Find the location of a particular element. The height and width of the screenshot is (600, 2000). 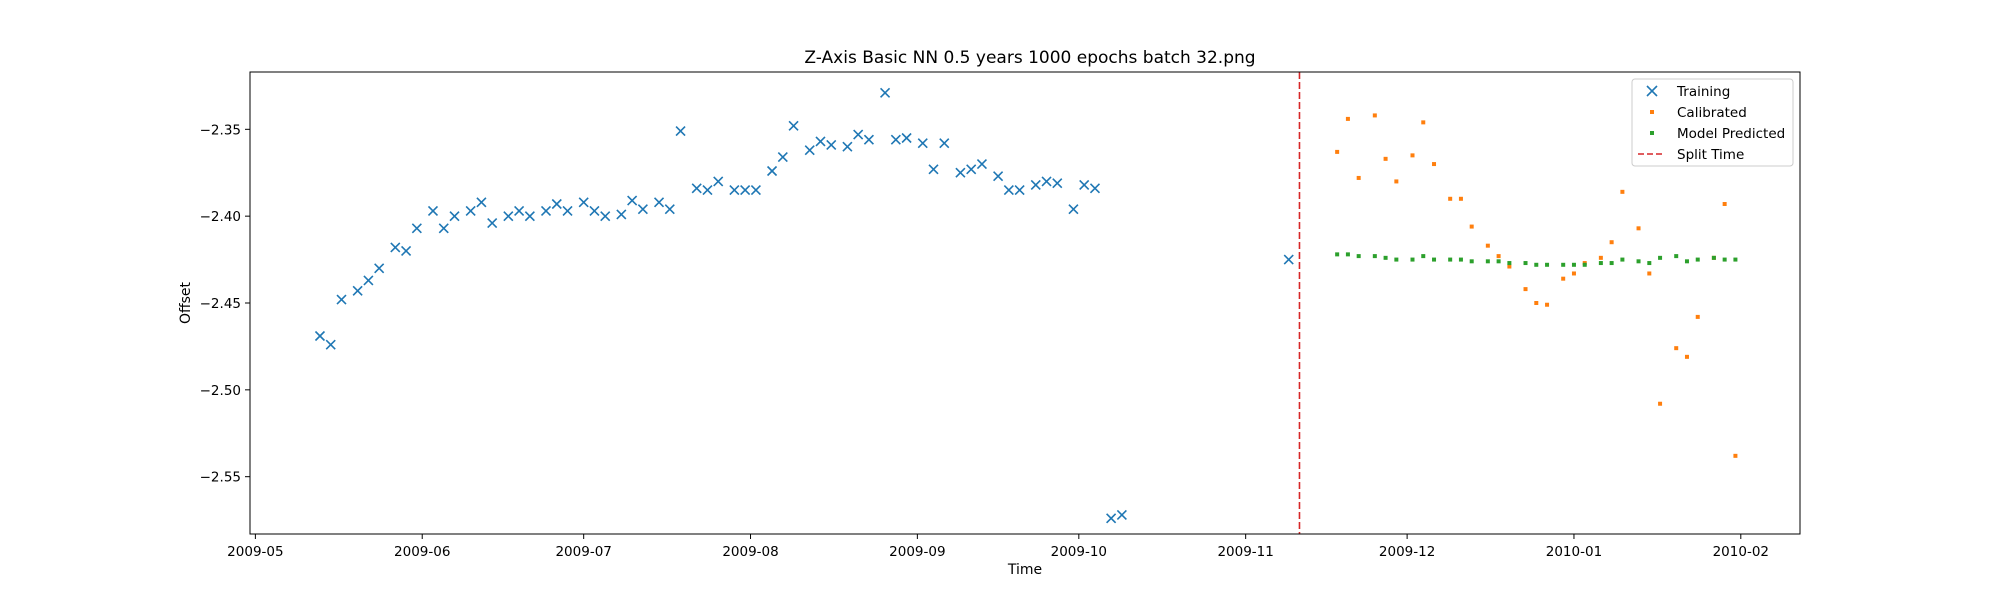

y-tick-label: −2.50 is located at coordinates (220, 391).